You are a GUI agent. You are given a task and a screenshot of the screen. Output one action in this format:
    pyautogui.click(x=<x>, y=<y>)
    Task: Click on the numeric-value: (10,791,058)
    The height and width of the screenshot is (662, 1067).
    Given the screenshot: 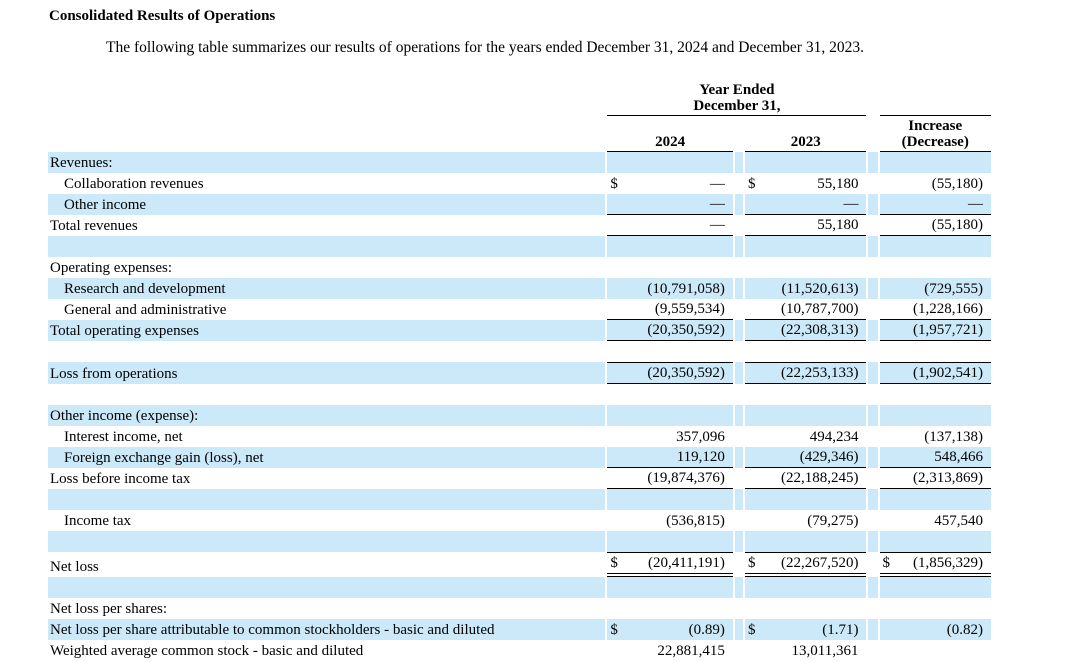 What is the action you would take?
    pyautogui.click(x=686, y=289)
    